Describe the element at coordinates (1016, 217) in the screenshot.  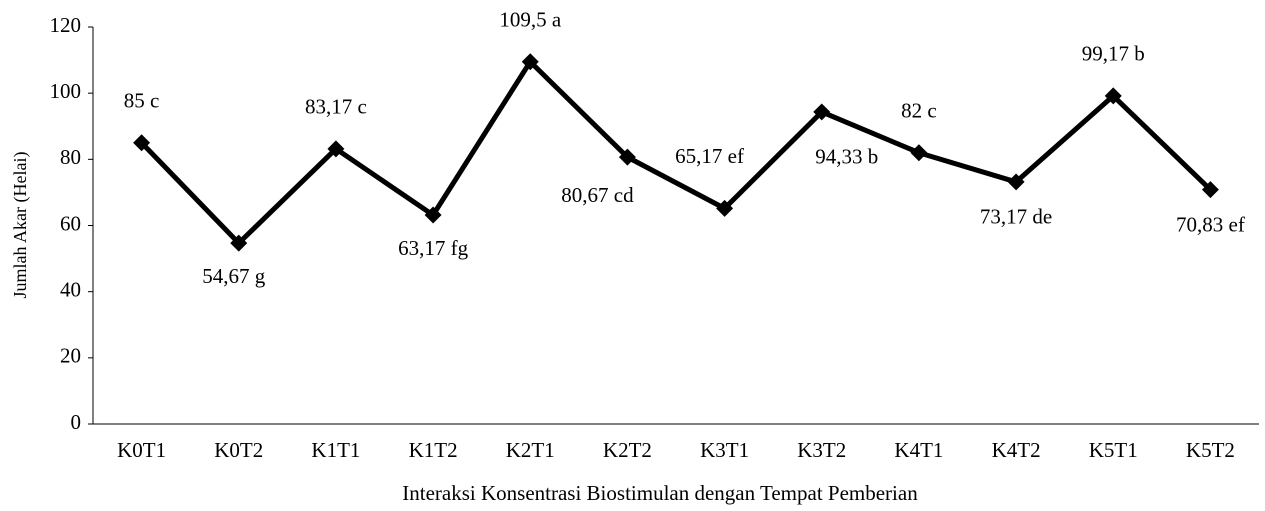
I see `data-label: 73,17 de` at that location.